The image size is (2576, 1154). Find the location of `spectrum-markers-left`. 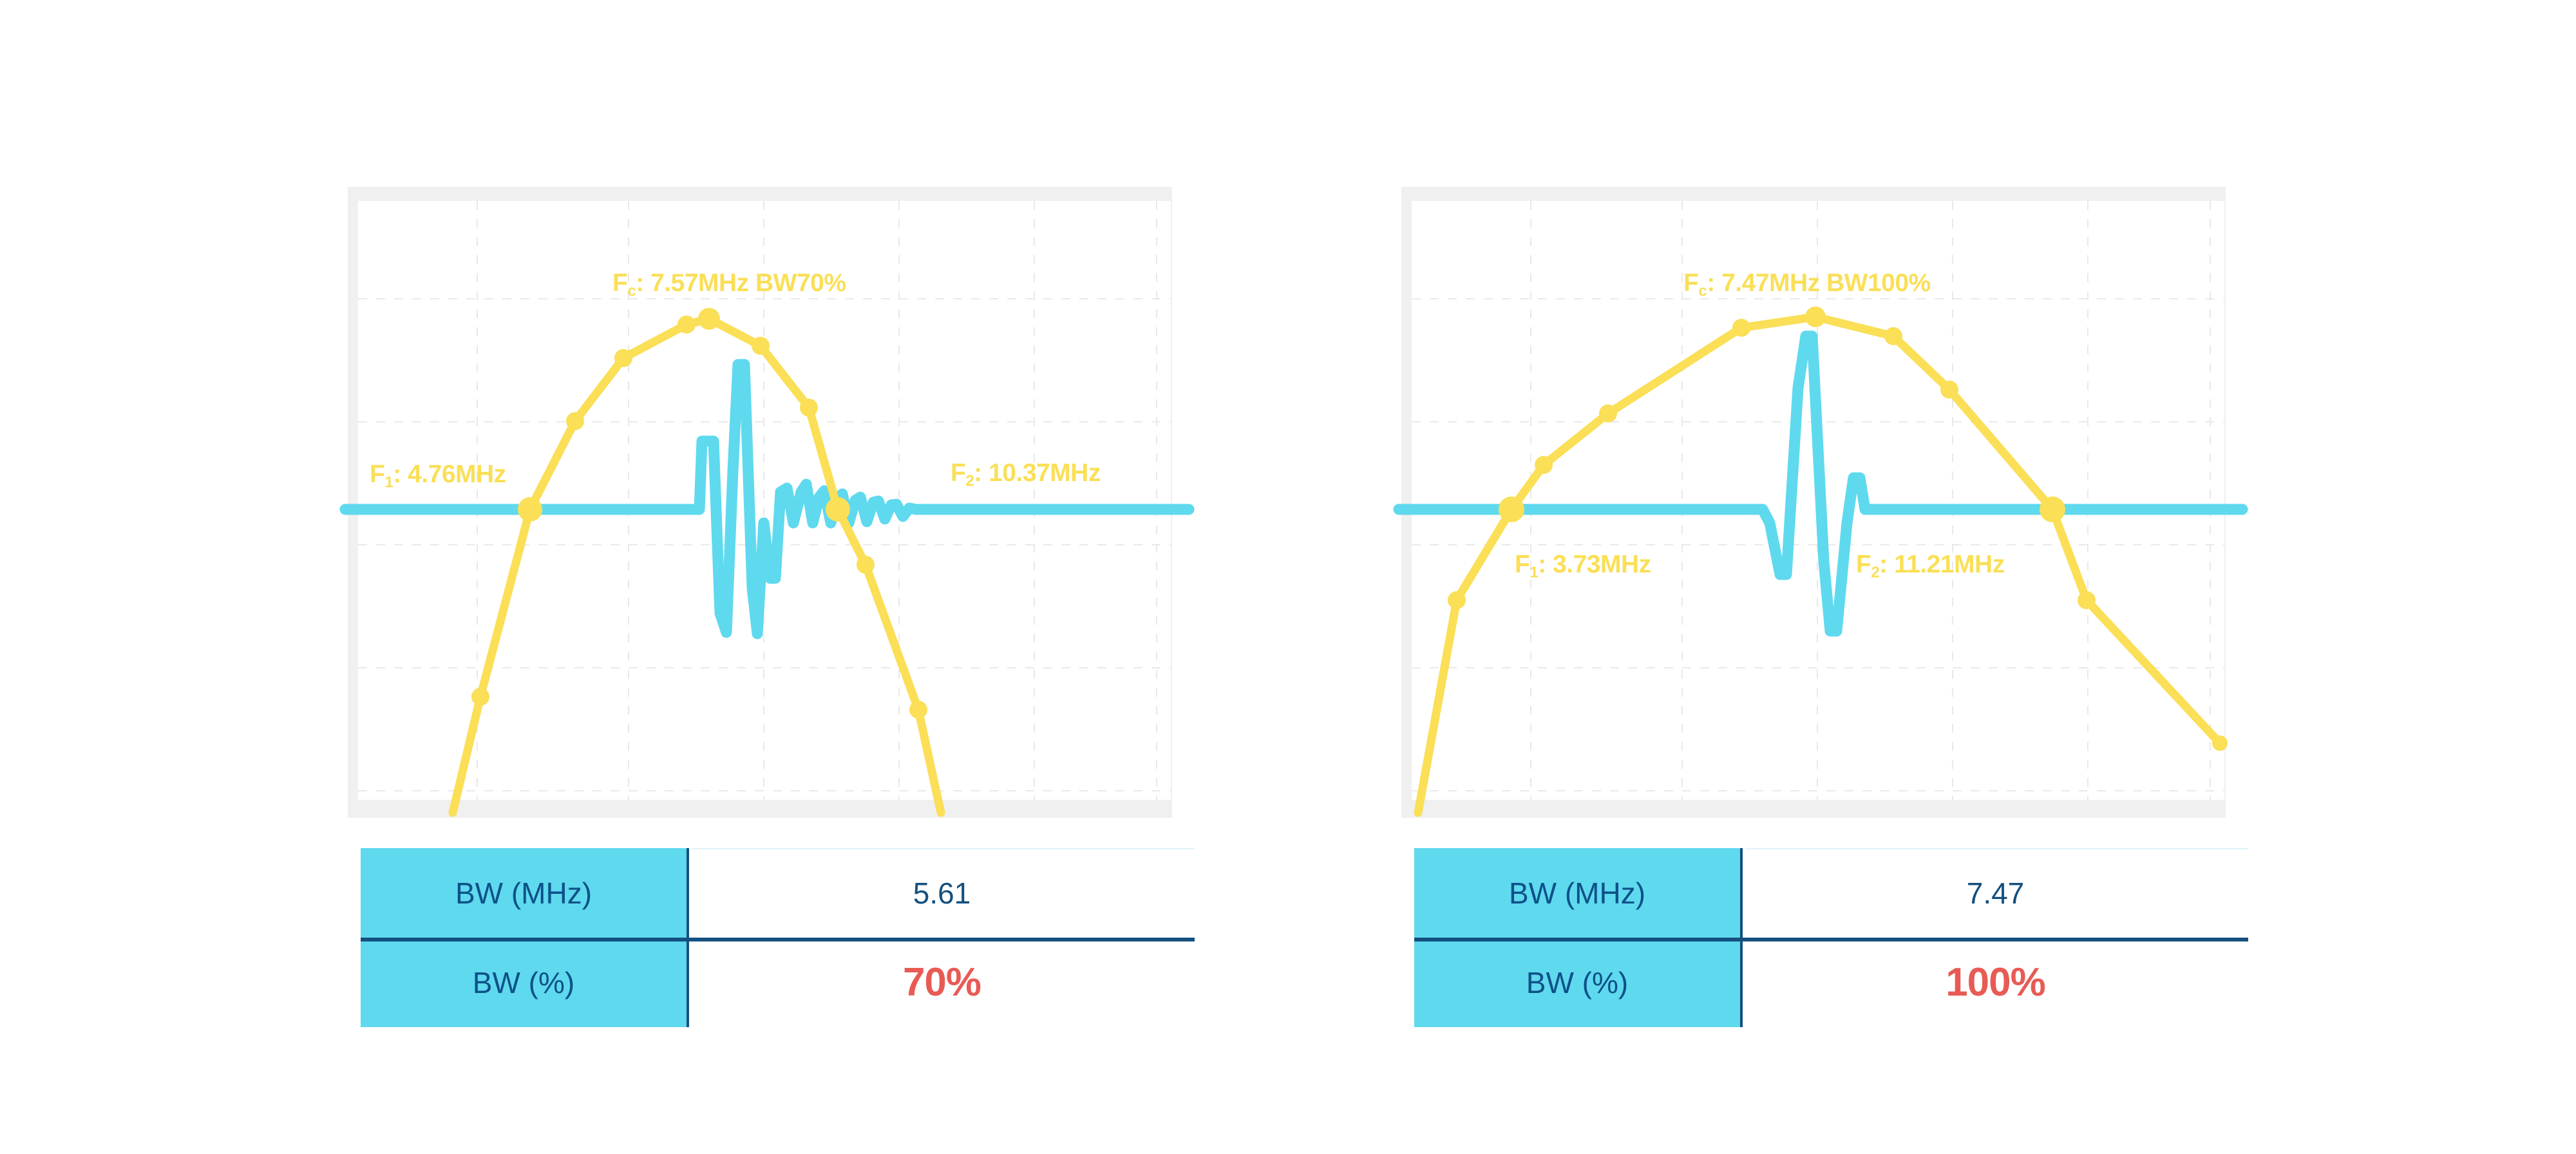

spectrum-markers-left is located at coordinates (699, 513).